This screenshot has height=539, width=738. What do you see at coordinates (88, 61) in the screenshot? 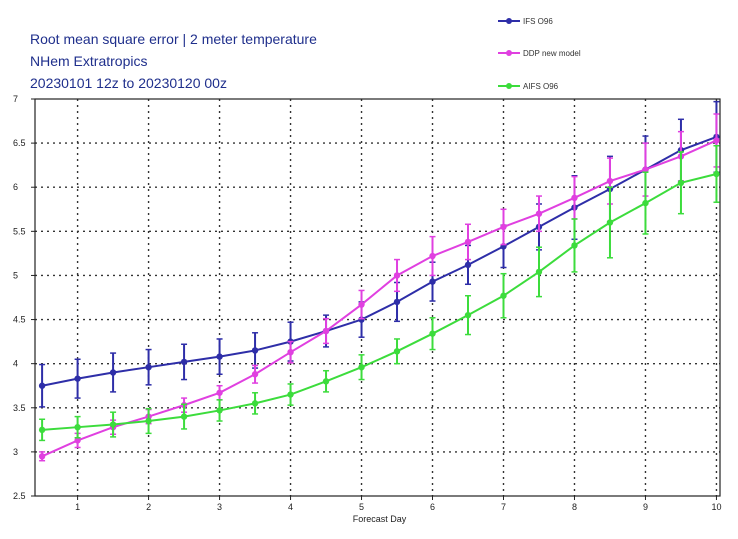
I see `chart-title-line-2: NHem Extratropics` at bounding box center [88, 61].